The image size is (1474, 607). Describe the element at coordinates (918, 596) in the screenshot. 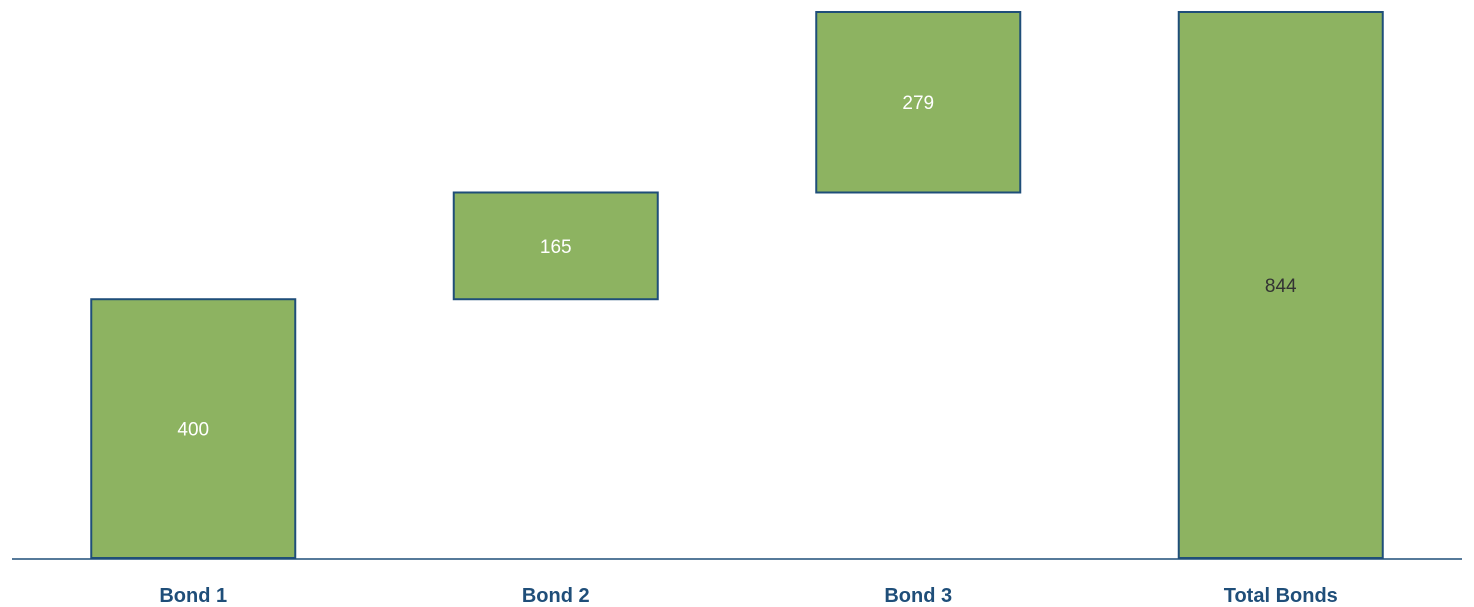

I see `category-label: Bond 3` at that location.